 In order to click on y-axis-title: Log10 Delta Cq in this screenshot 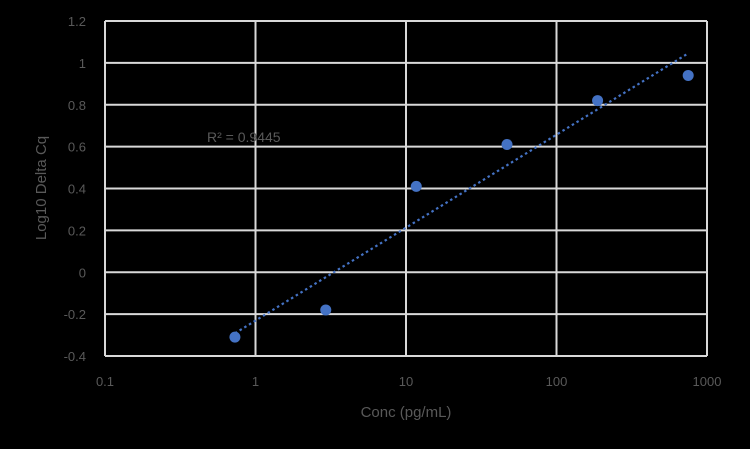, I will do `click(41, 188)`.